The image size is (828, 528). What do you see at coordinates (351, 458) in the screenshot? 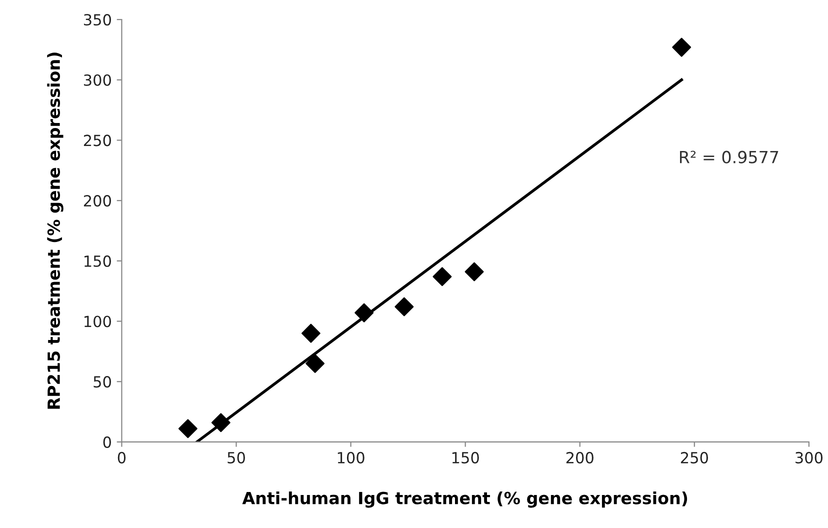
I see `x-tick-label: 100` at bounding box center [351, 458].